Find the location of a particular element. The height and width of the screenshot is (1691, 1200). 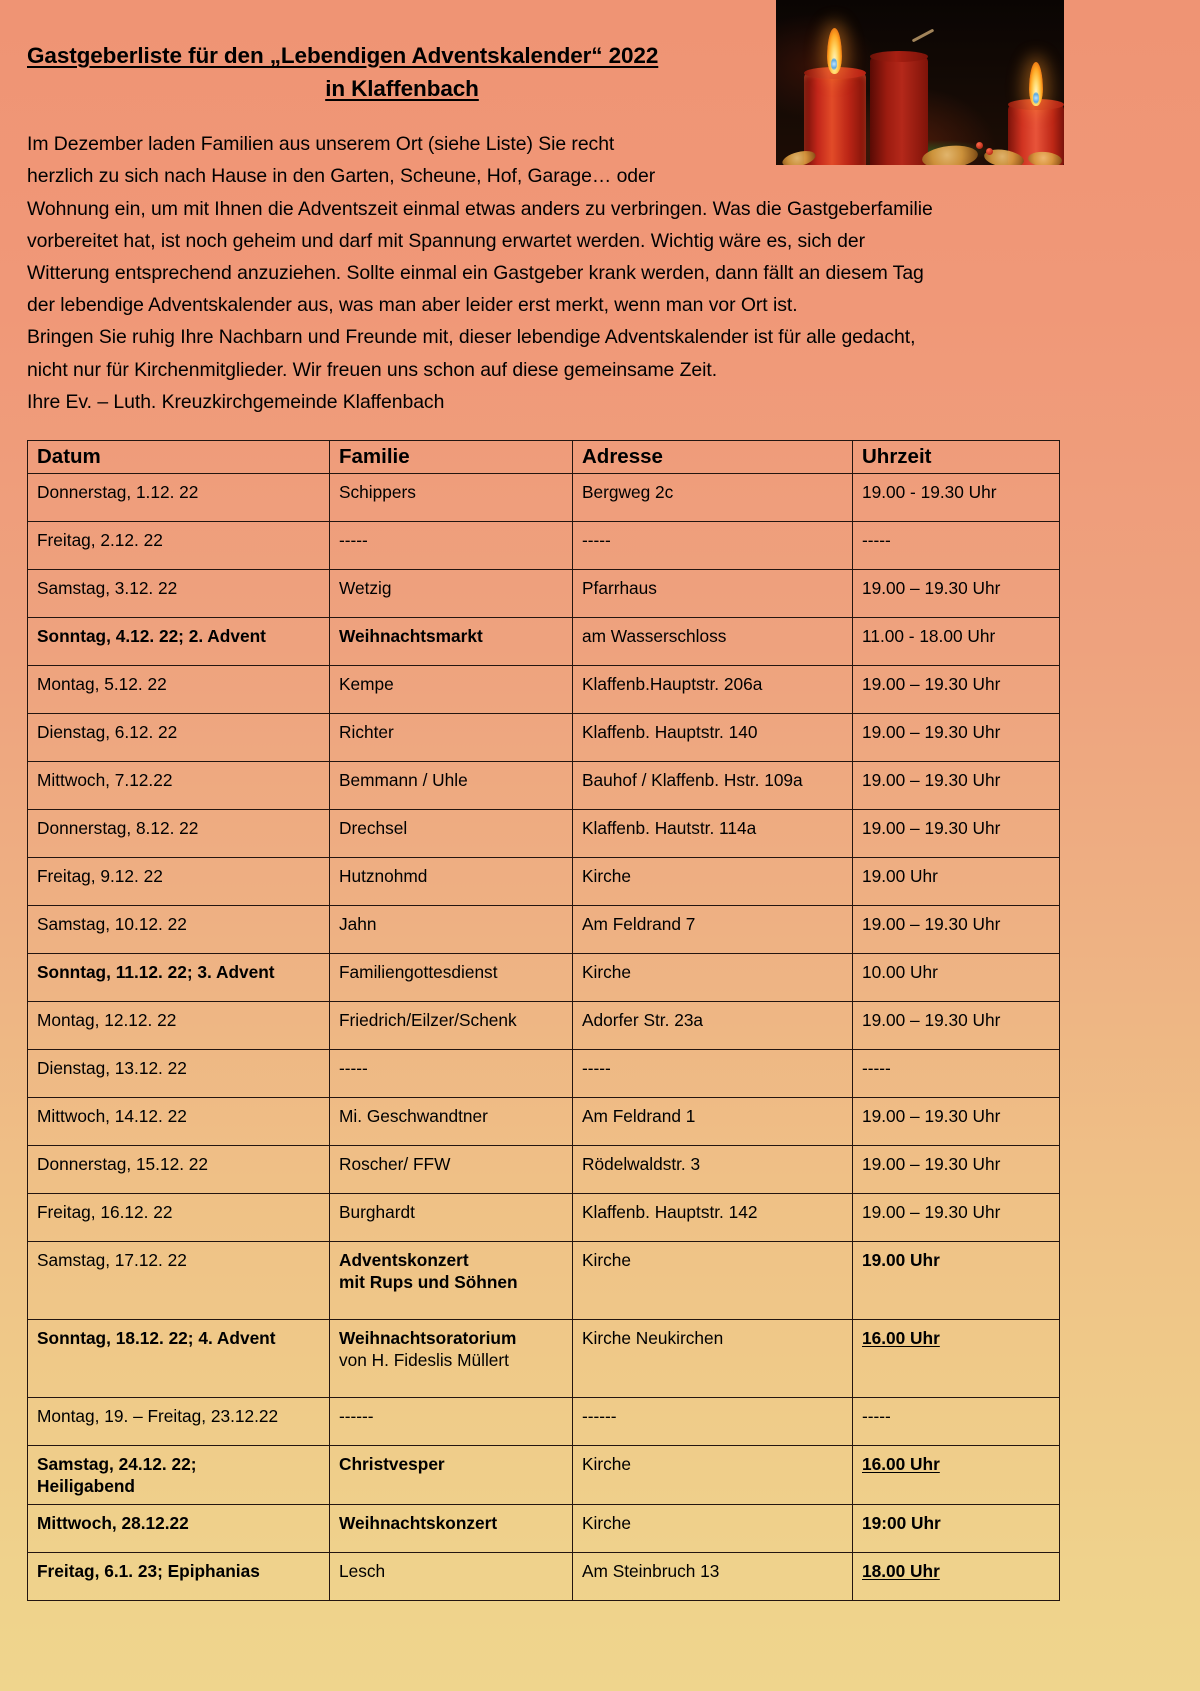

cell-familie: Adventskonzert mit Rups und Söhnen is located at coordinates (451, 1281).